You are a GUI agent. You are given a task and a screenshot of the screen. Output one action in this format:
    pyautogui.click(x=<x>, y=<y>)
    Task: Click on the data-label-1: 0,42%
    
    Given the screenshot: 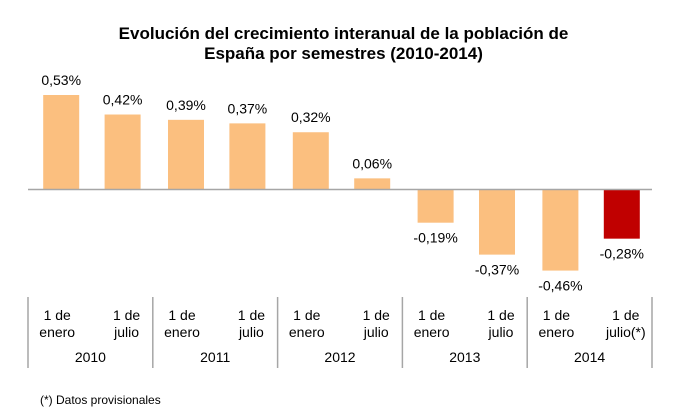 What is the action you would take?
    pyautogui.click(x=123, y=100)
    